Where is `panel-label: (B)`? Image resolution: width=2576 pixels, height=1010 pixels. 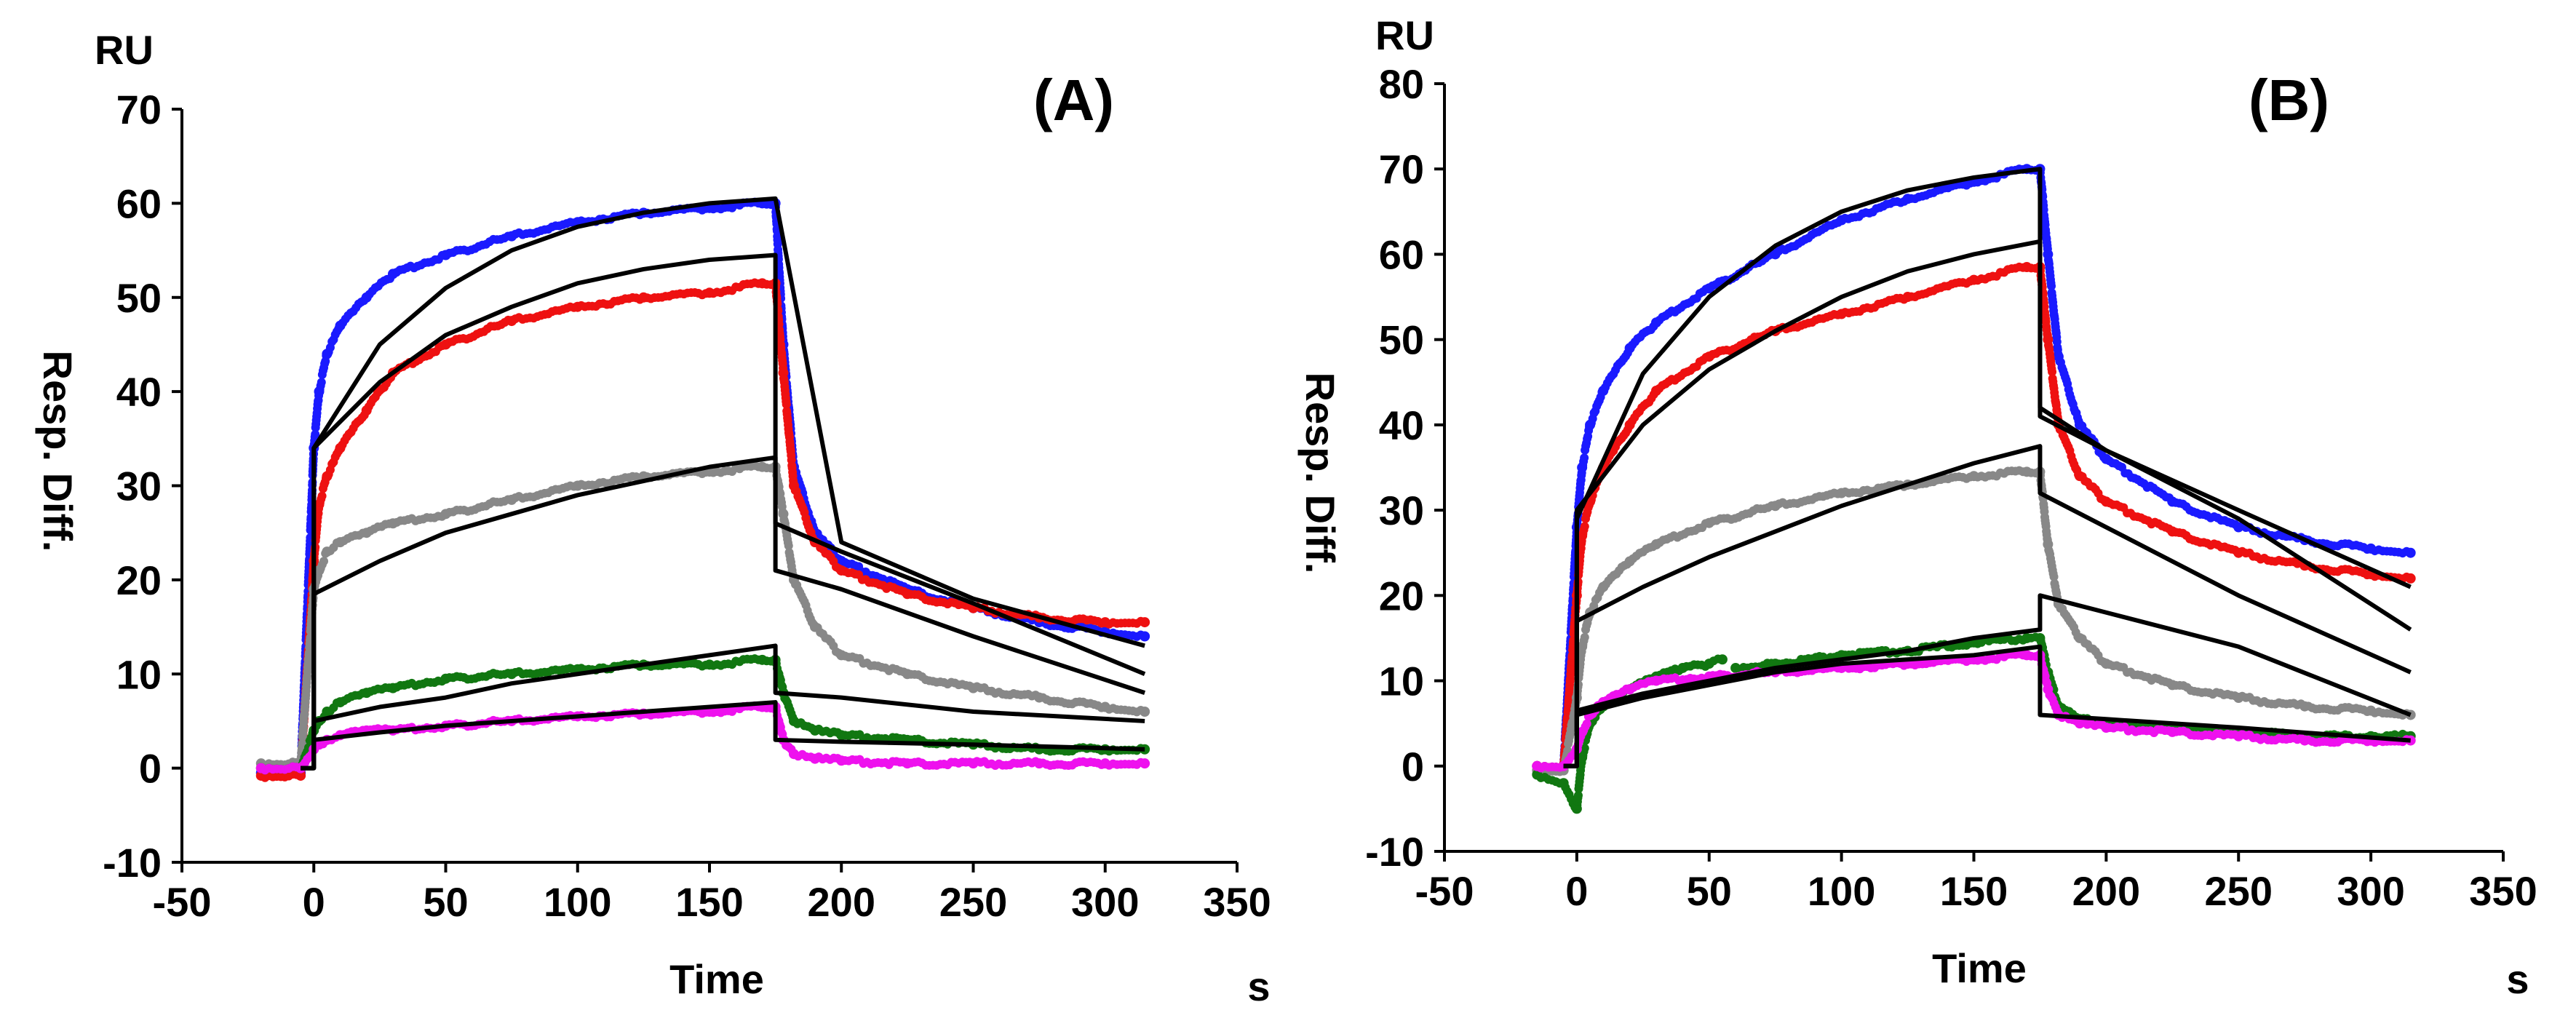 panel-label: (B) is located at coordinates (2289, 100).